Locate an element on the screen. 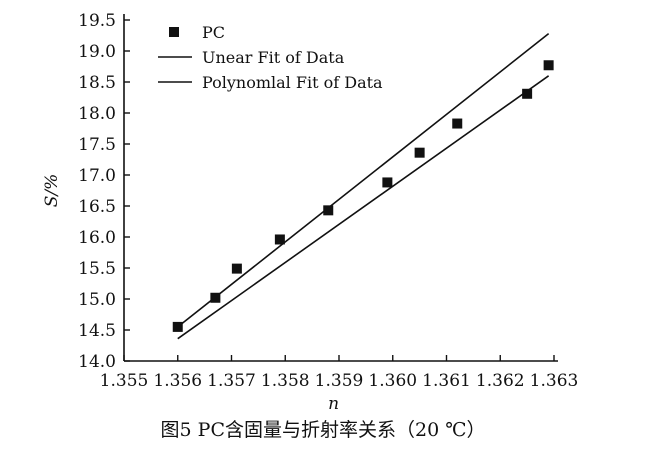 This screenshot has height=458, width=646. y-tick-label: 17.0 is located at coordinates (97, 176).